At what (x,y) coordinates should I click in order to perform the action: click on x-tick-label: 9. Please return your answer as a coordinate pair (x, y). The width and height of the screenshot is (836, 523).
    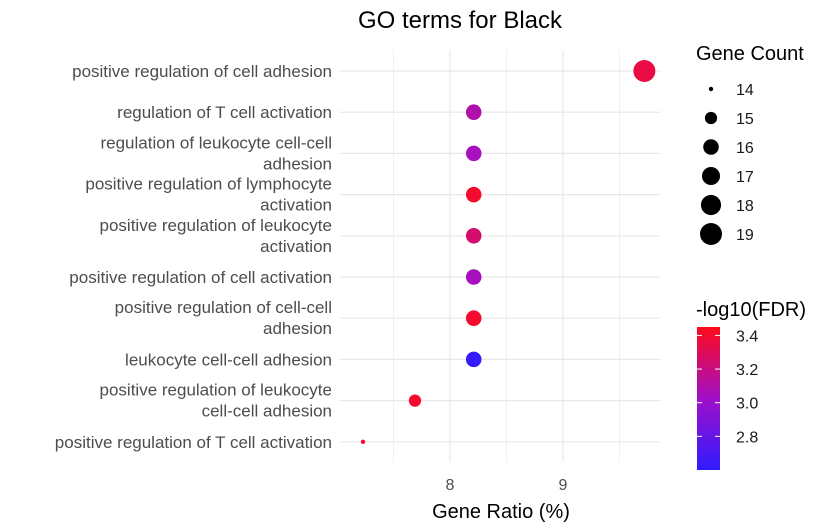
    Looking at the image, I should click on (563, 485).